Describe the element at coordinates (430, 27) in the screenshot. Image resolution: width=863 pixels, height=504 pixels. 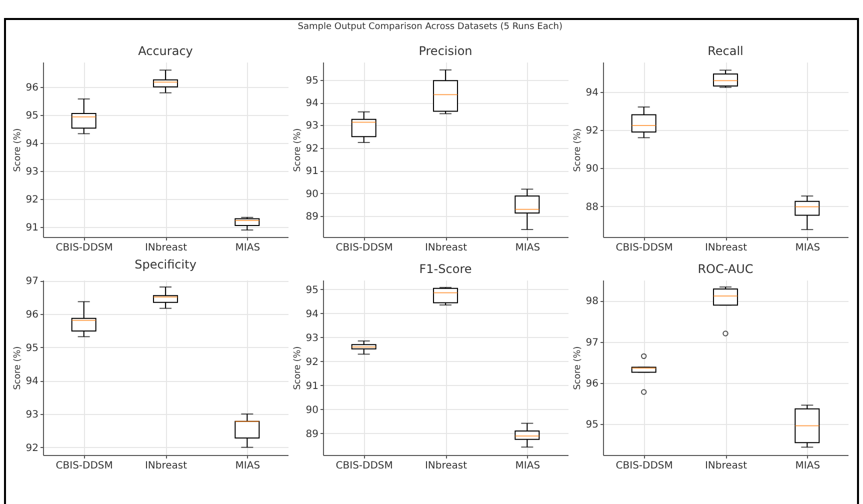
I see `text: Sample Output Comparison Across Datasets (5 Runs Each)` at that location.